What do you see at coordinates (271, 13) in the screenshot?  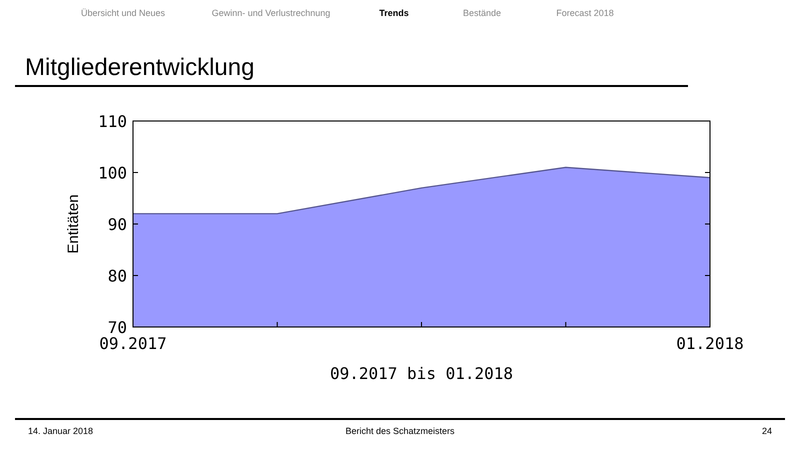 I see `text: Gewinn- und Verlustrechnung` at bounding box center [271, 13].